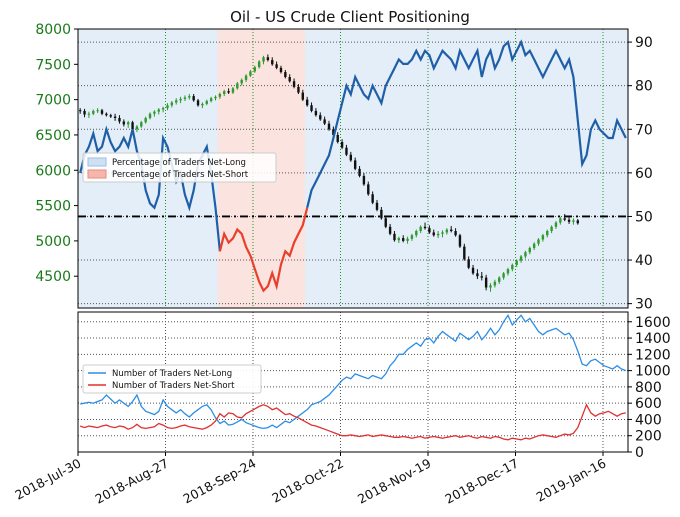  What do you see at coordinates (639, 453) in the screenshot?
I see `count-tick-label: 0` at bounding box center [639, 453].